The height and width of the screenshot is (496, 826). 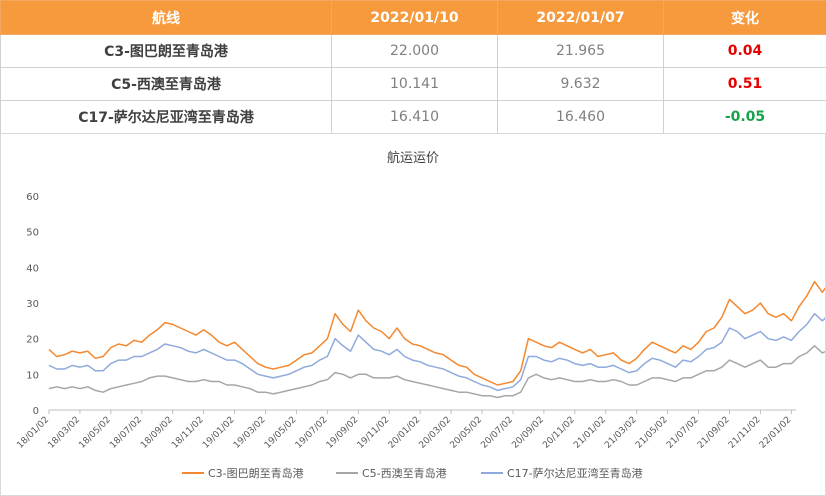 I want to click on x-tick-label: 19/01/02, so click(x=219, y=433).